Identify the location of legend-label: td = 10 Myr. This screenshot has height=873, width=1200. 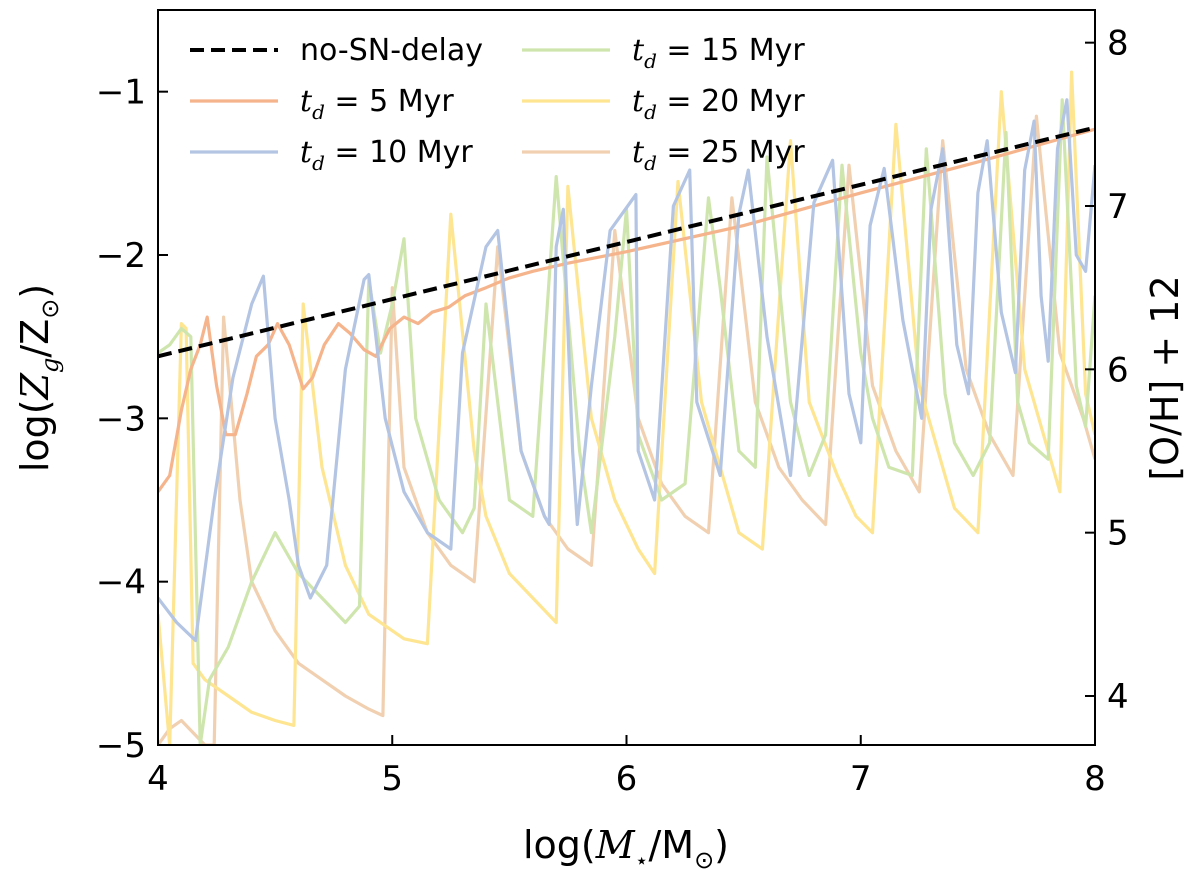
(386, 155).